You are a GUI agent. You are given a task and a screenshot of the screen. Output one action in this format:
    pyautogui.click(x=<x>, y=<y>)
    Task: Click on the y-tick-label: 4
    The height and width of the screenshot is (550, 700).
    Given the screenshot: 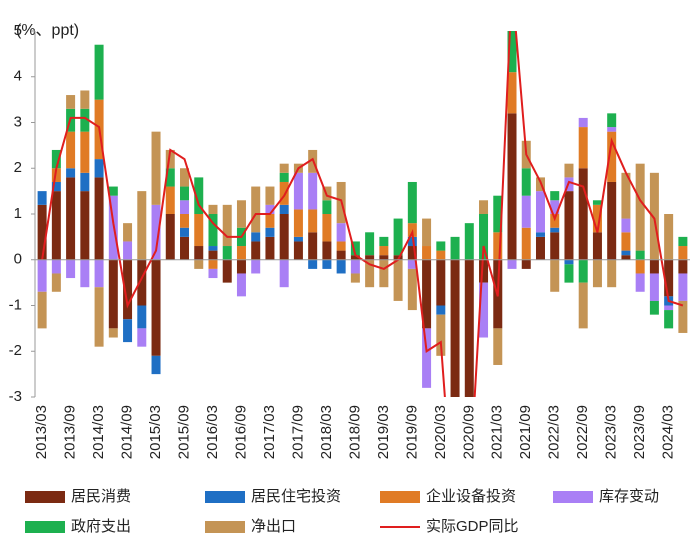 What is the action you would take?
    pyautogui.click(x=18, y=76)
    